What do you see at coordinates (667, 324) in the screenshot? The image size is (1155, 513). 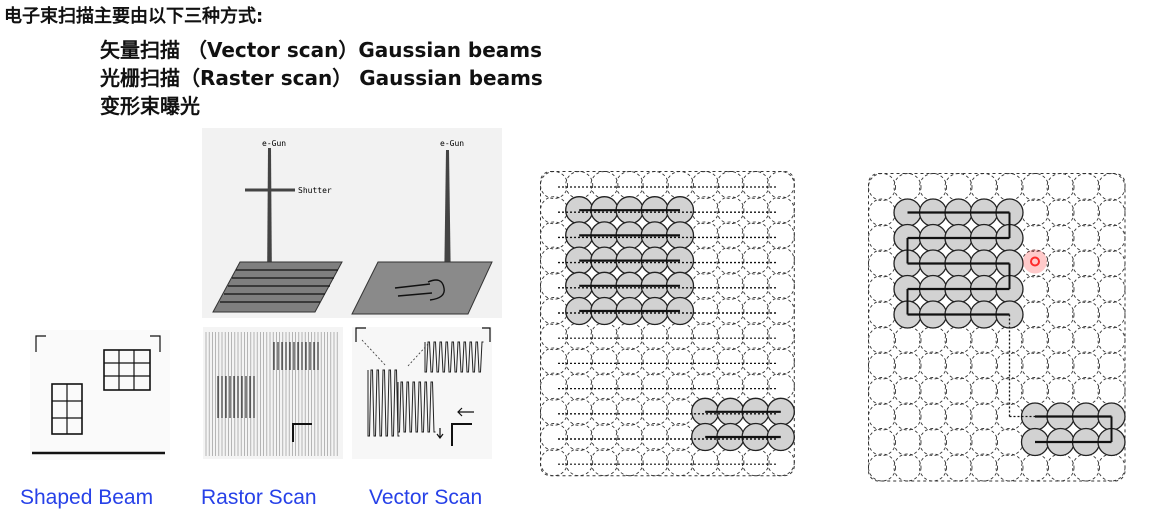 I see `raster-spot-diagram` at bounding box center [667, 324].